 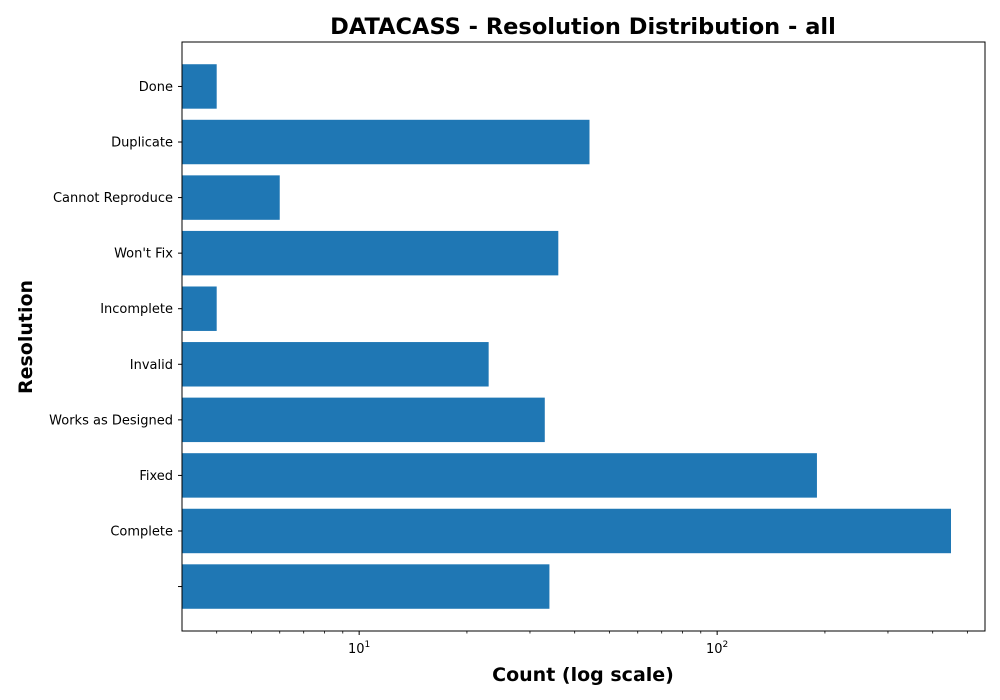 What do you see at coordinates (566, 531) in the screenshot?
I see `bar-complete` at bounding box center [566, 531].